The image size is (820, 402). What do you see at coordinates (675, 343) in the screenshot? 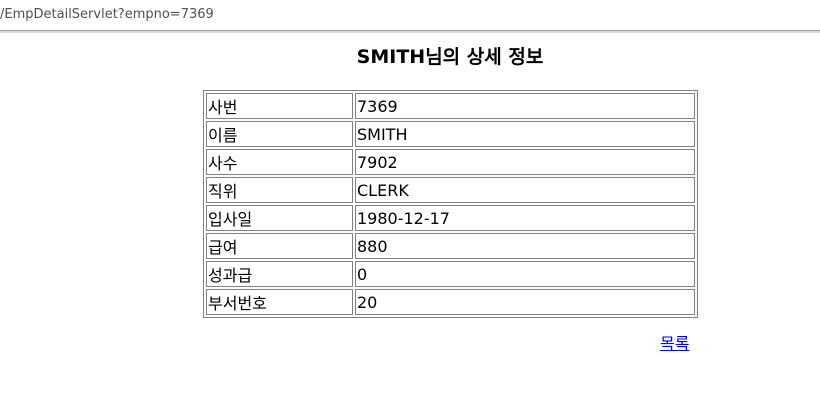
I see `list-link: 목록` at bounding box center [675, 343].